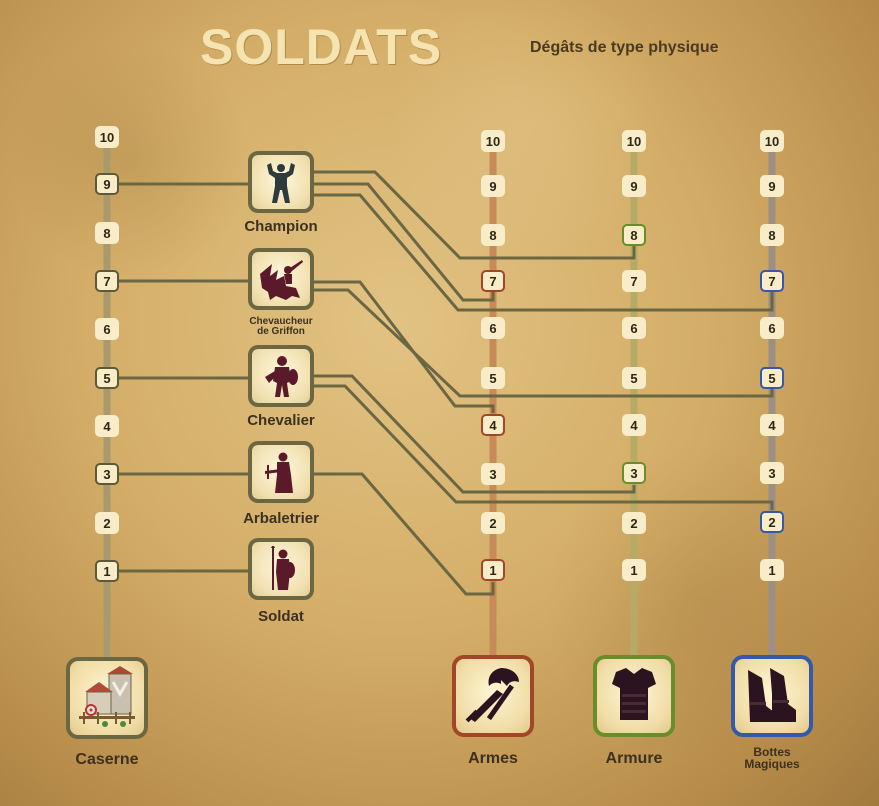 This screenshot has height=806, width=879. Describe the element at coordinates (772, 522) in the screenshot. I see `bottes-level-2: 2` at that location.